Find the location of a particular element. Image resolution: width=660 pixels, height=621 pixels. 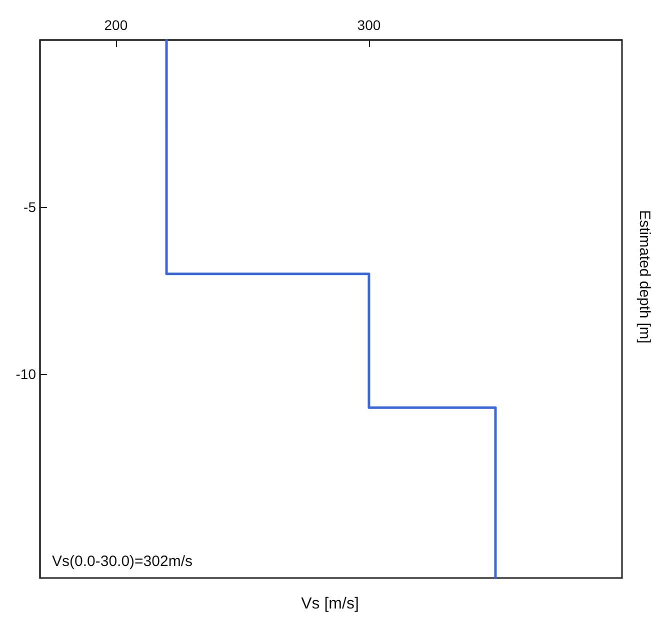

x-axis-title: Vs [m/s] is located at coordinates (330, 604).